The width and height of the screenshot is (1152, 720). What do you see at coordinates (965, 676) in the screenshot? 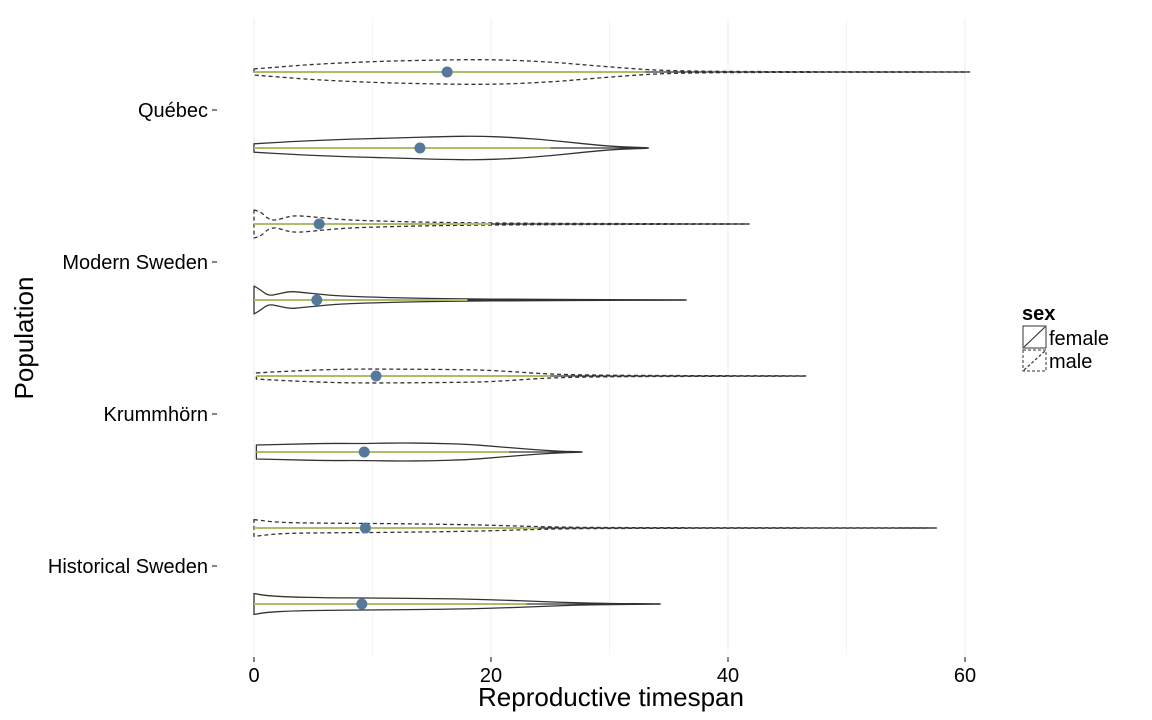
I see `x-tick-label: 60` at bounding box center [965, 676].